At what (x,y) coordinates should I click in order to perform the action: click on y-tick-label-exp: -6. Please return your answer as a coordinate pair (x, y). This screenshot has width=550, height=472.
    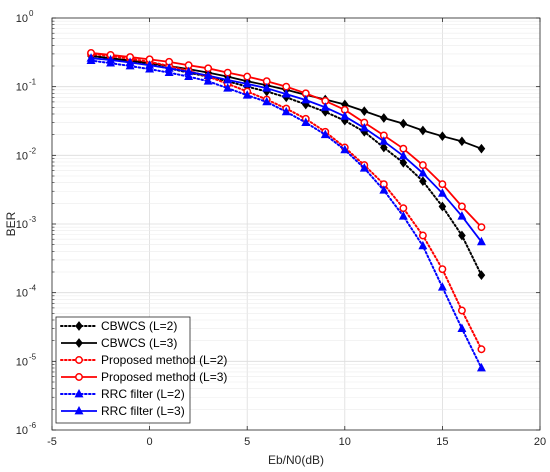
    Looking at the image, I should click on (33, 425).